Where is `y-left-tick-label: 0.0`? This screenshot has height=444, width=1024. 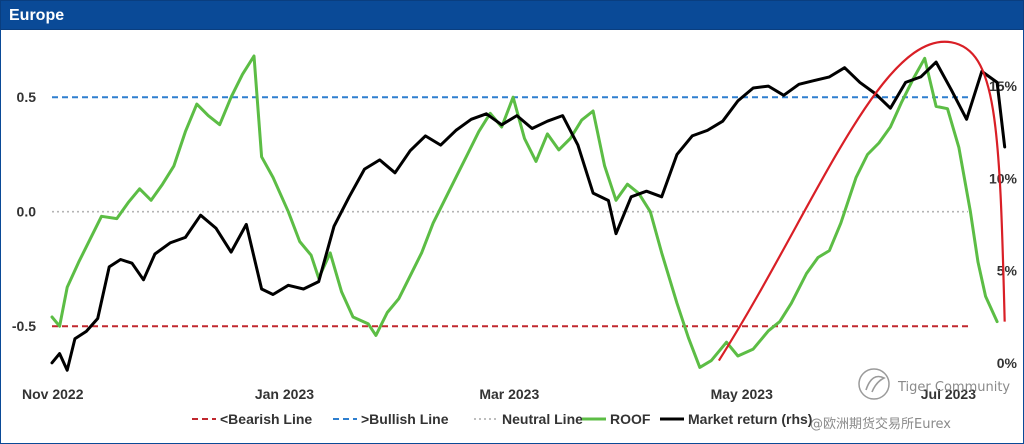 y-left-tick-label: 0.0 is located at coordinates (27, 212).